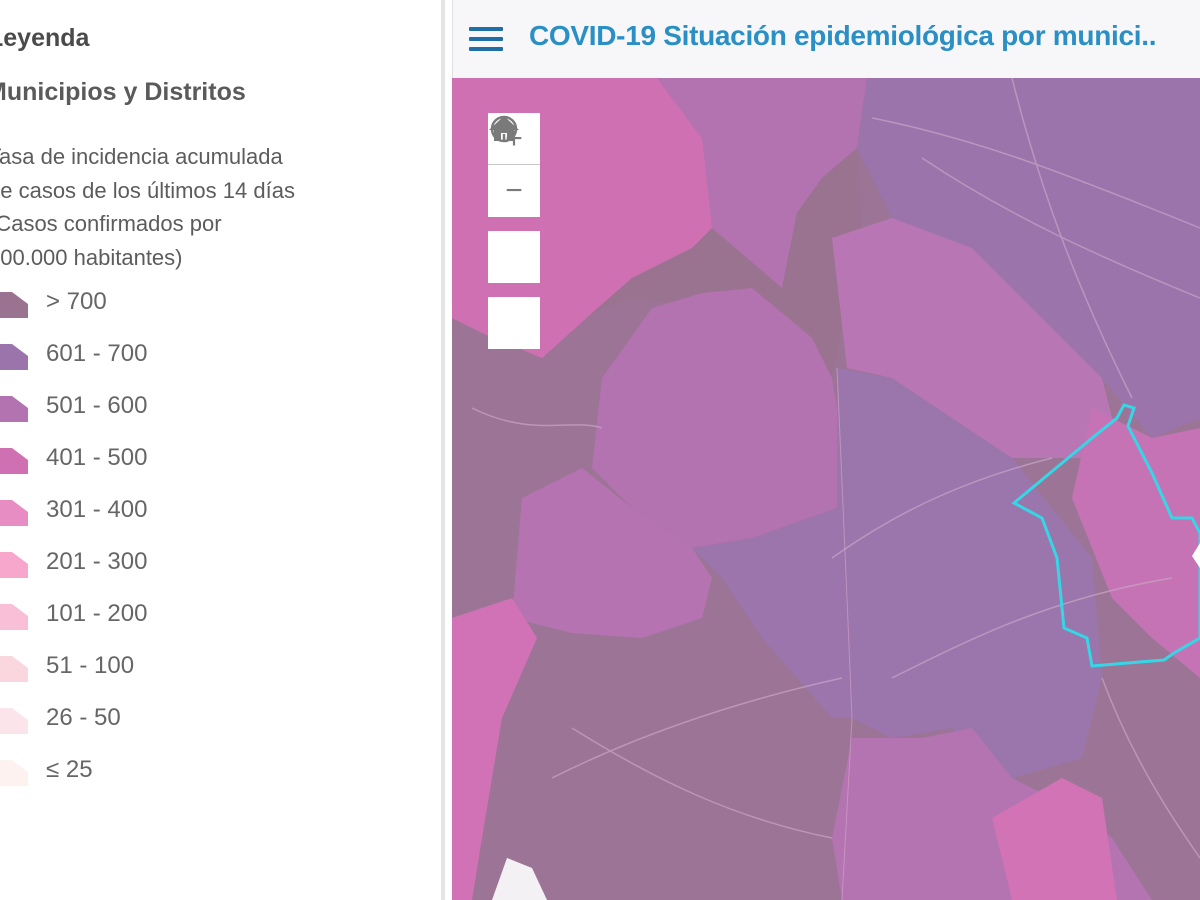  I want to click on layer-title: Municipios y Distritos, so click(123, 92).